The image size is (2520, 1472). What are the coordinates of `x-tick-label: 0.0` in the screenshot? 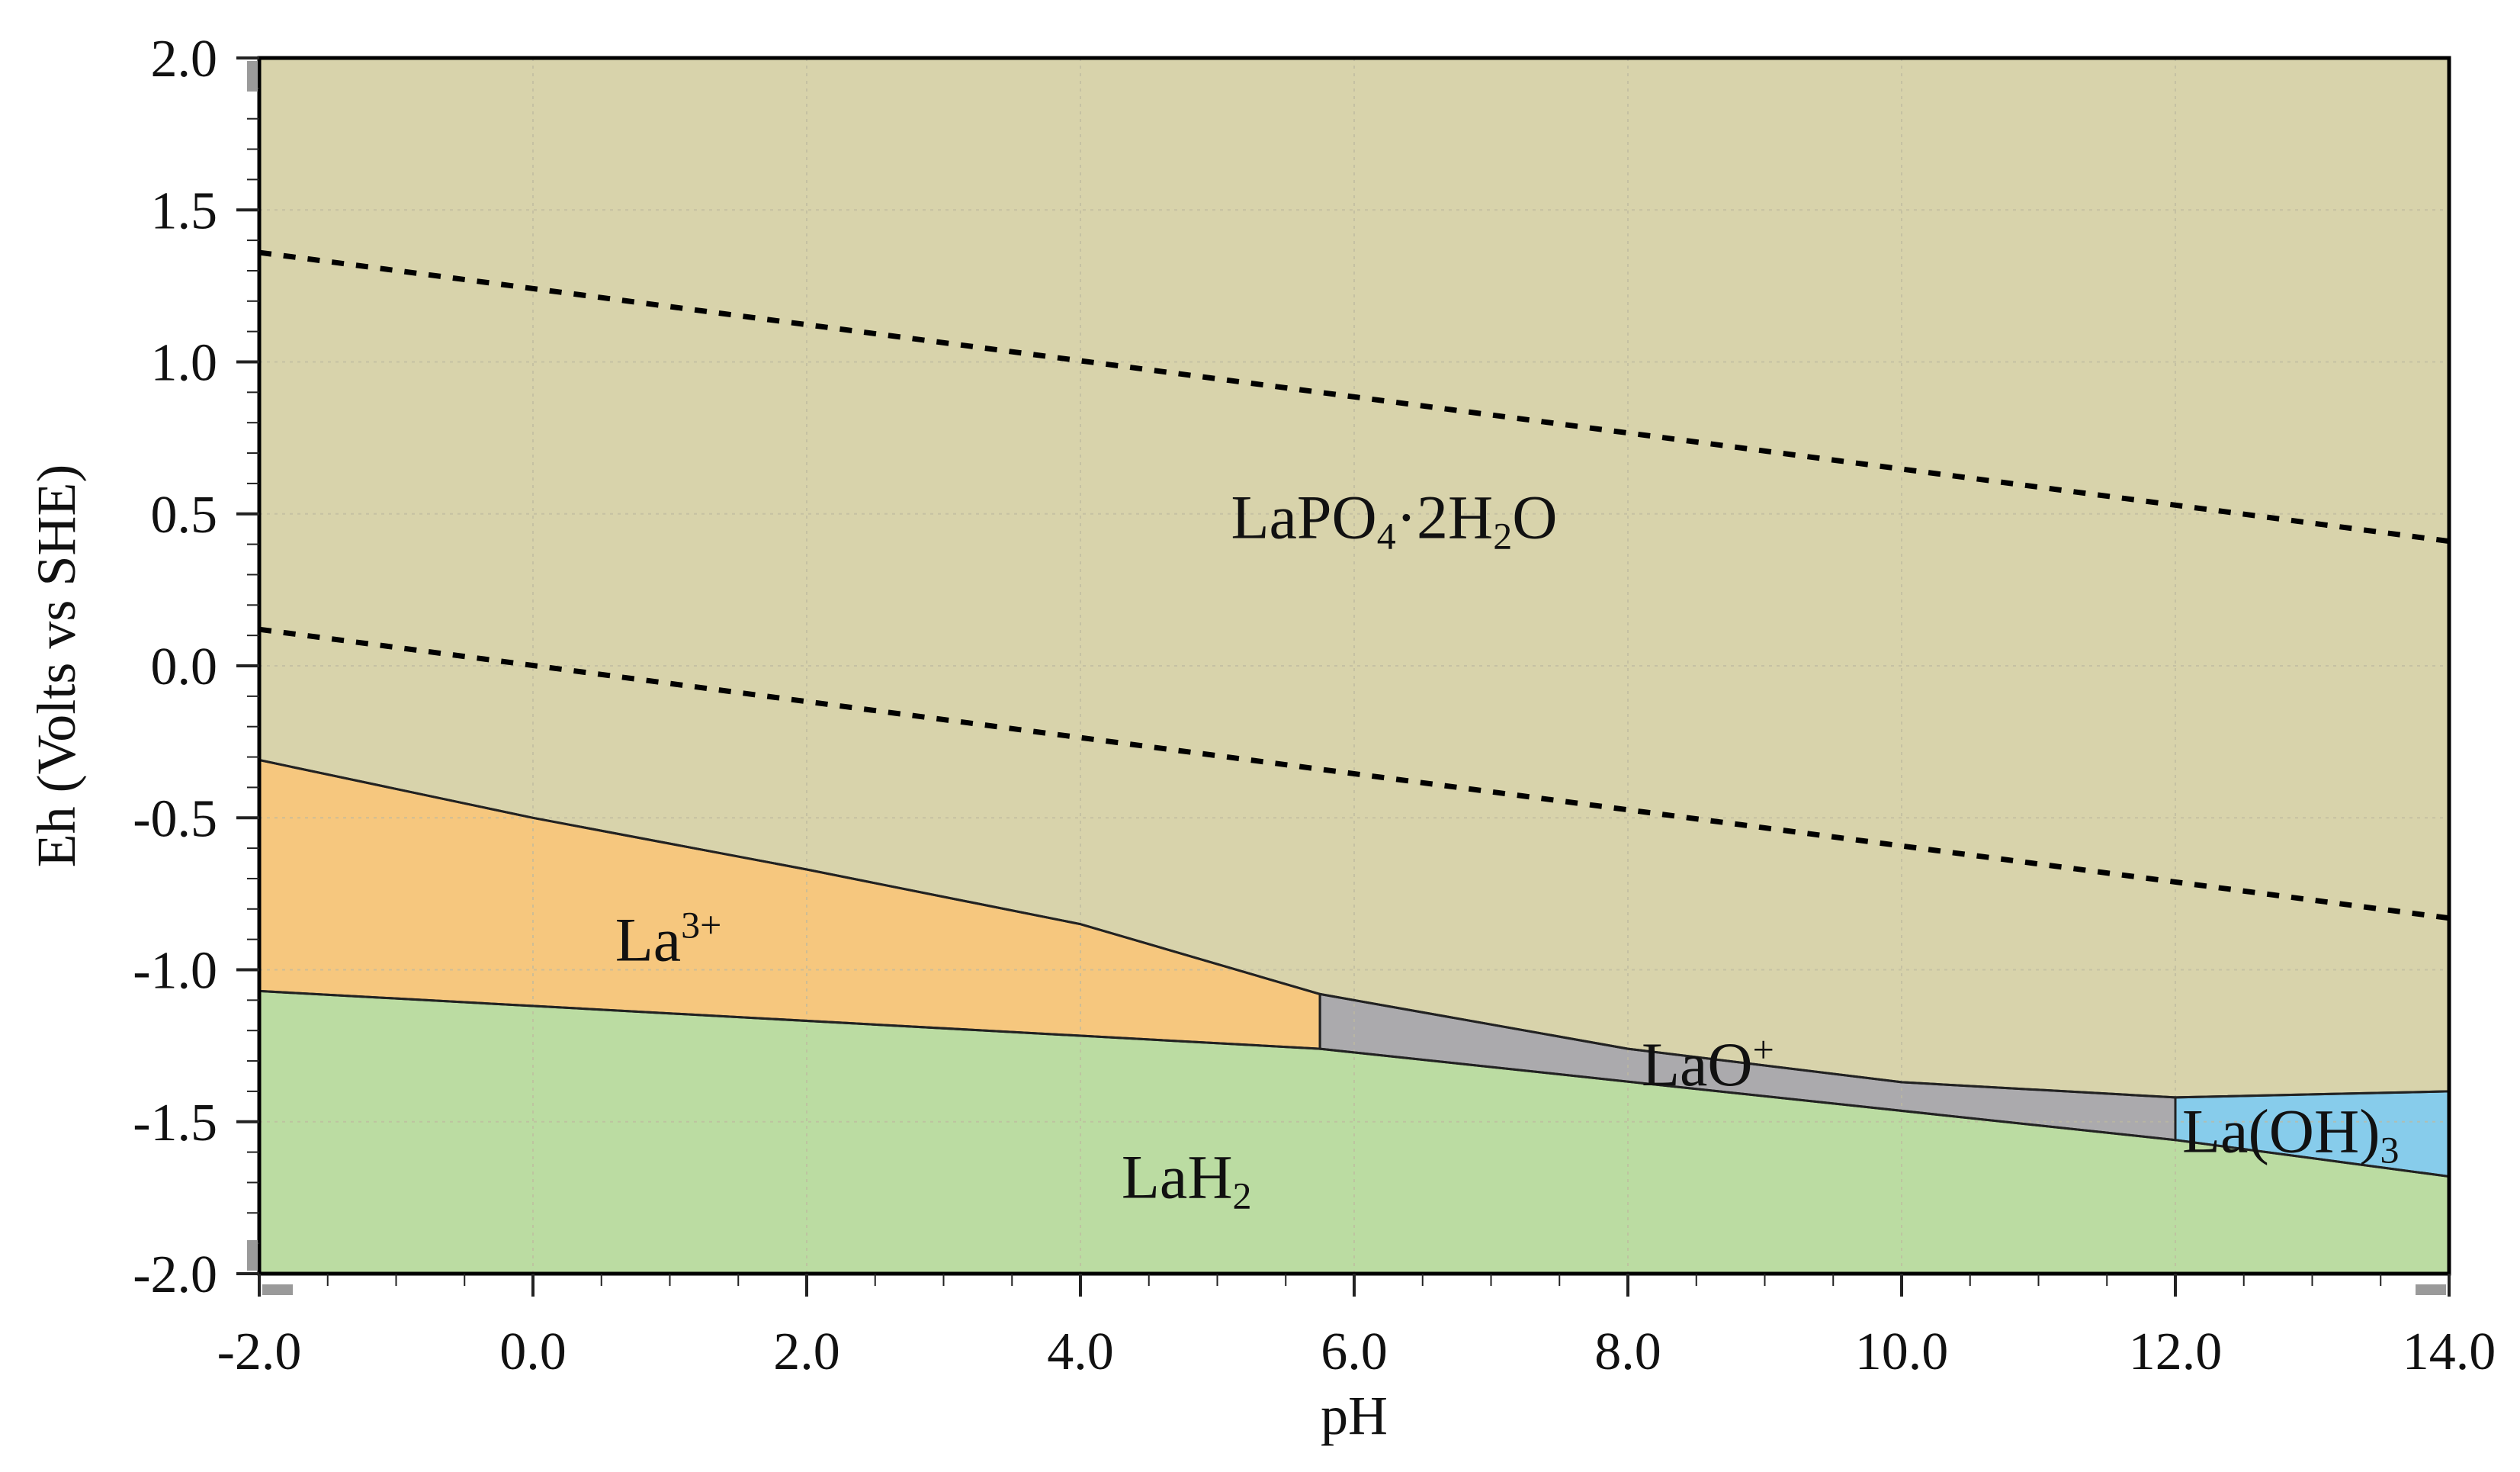 It's located at (533, 1352).